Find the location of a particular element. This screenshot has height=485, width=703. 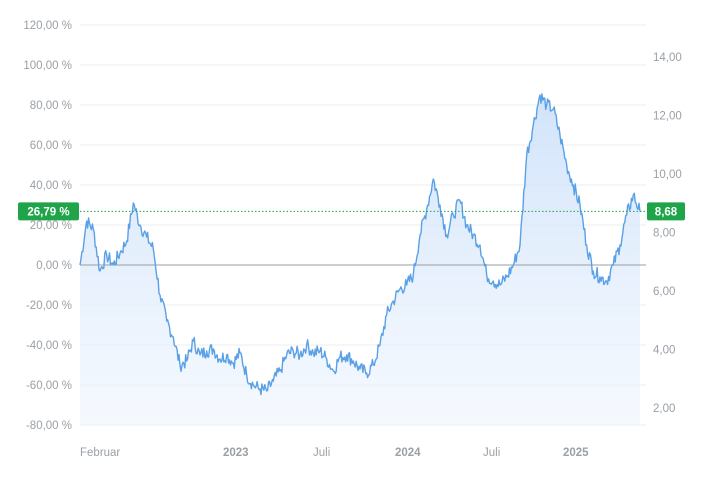

left-tick-label: 40,00 % is located at coordinates (51, 186).